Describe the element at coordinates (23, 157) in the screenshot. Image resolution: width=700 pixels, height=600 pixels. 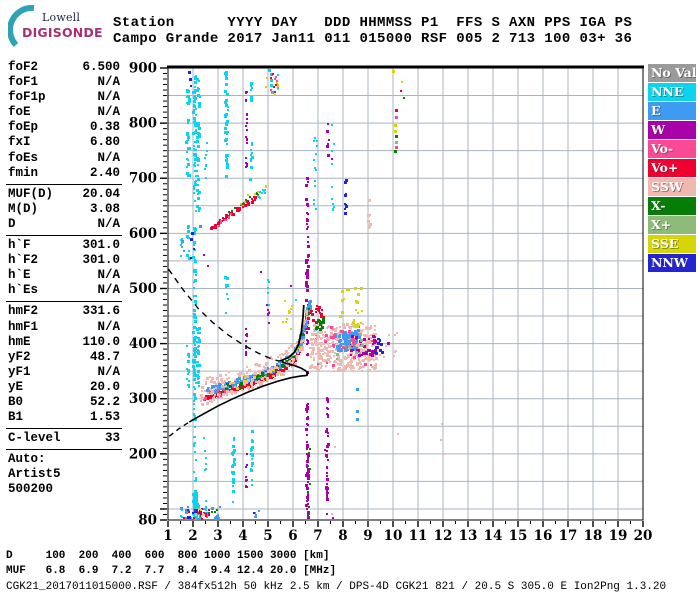
I see `param-label: foEs` at that location.